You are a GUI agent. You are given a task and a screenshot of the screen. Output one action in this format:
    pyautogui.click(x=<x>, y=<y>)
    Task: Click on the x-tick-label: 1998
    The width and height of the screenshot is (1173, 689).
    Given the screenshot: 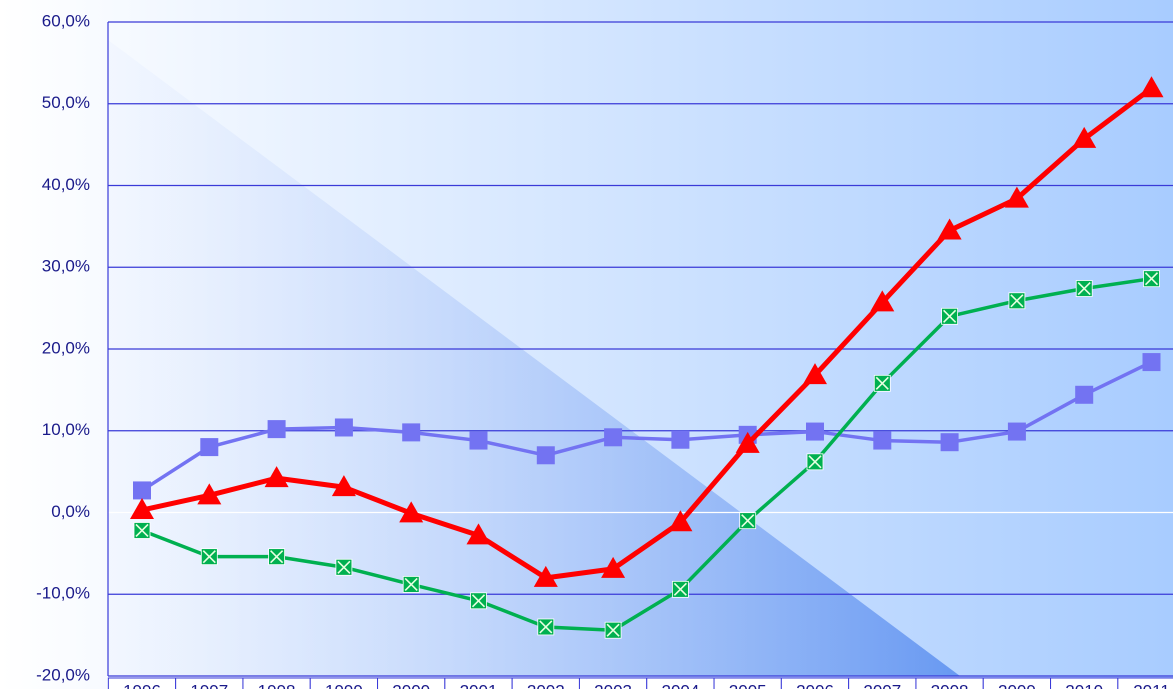 What is the action you would take?
    pyautogui.click(x=277, y=685)
    